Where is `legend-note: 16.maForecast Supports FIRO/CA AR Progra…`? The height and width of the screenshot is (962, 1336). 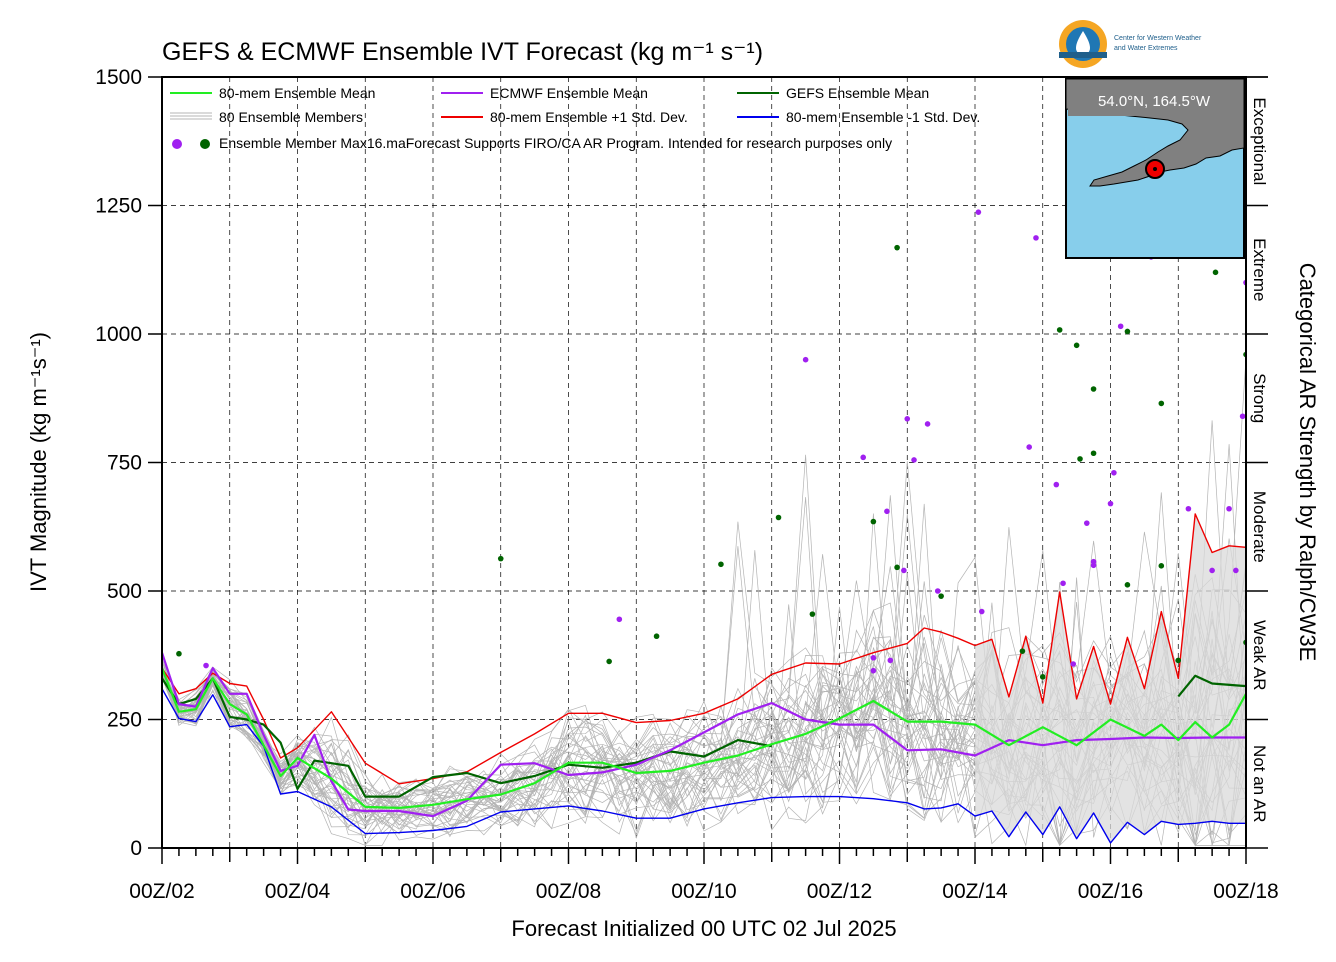
legend-note: 16.maForecast Supports FIRO/CA AR Progra… is located at coordinates (629, 143).